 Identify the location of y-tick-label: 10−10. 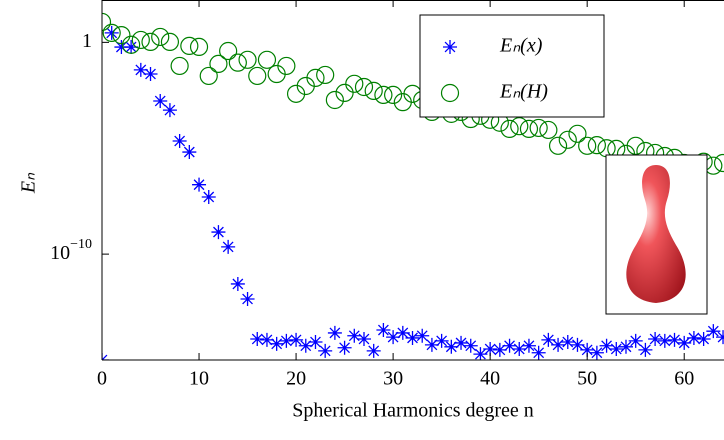
(71, 250).